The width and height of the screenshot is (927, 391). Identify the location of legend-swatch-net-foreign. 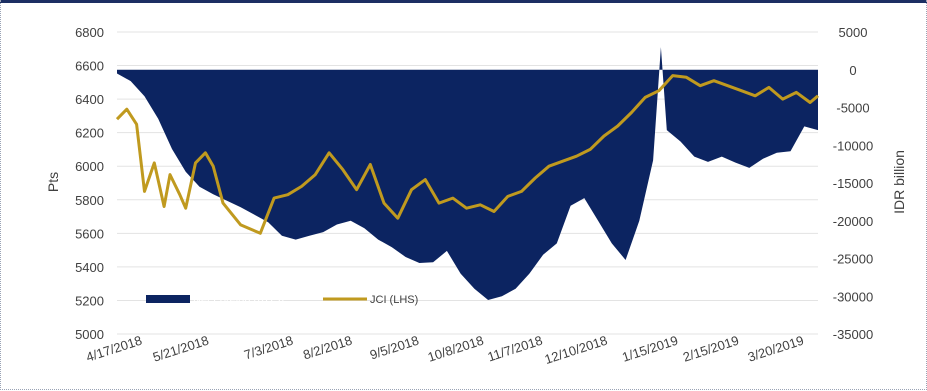
(168, 299).